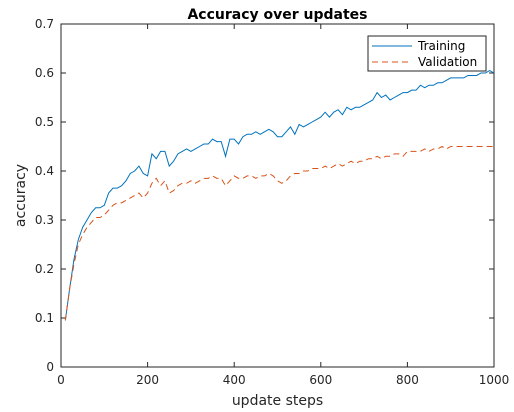 The image size is (514, 412). Describe the element at coordinates (44, 24) in the screenshot. I see `y-tick-label: 0.7` at that location.